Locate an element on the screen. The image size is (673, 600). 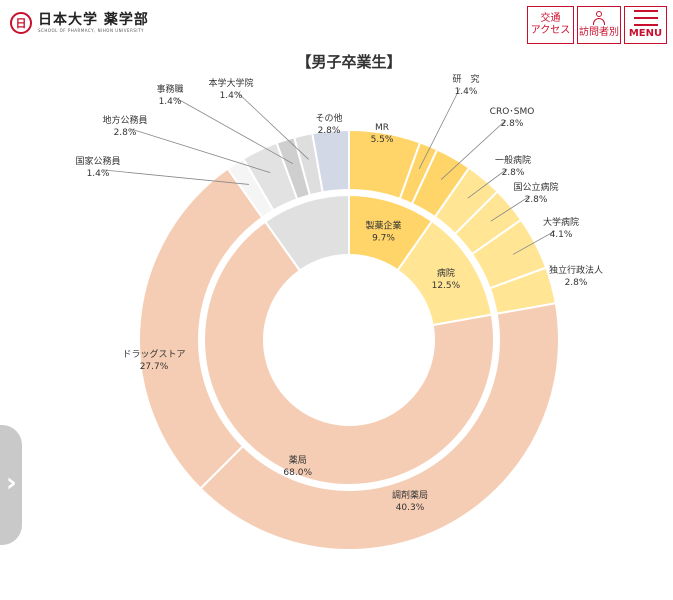
outer-value-11: 1.4% is located at coordinates (170, 102).